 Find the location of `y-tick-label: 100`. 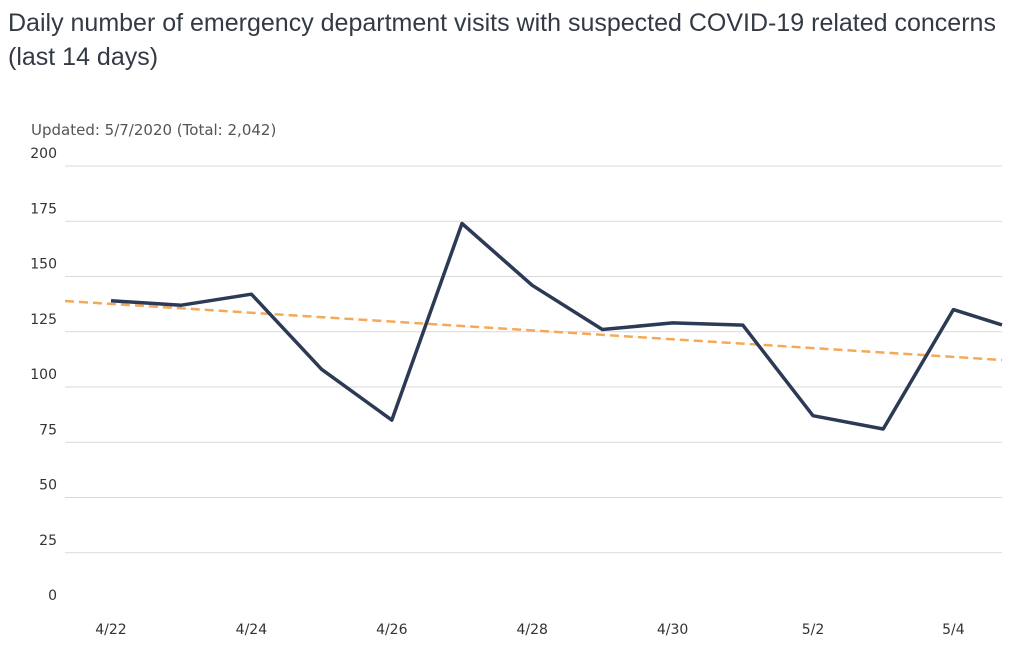

y-tick-label: 100 is located at coordinates (43, 375).